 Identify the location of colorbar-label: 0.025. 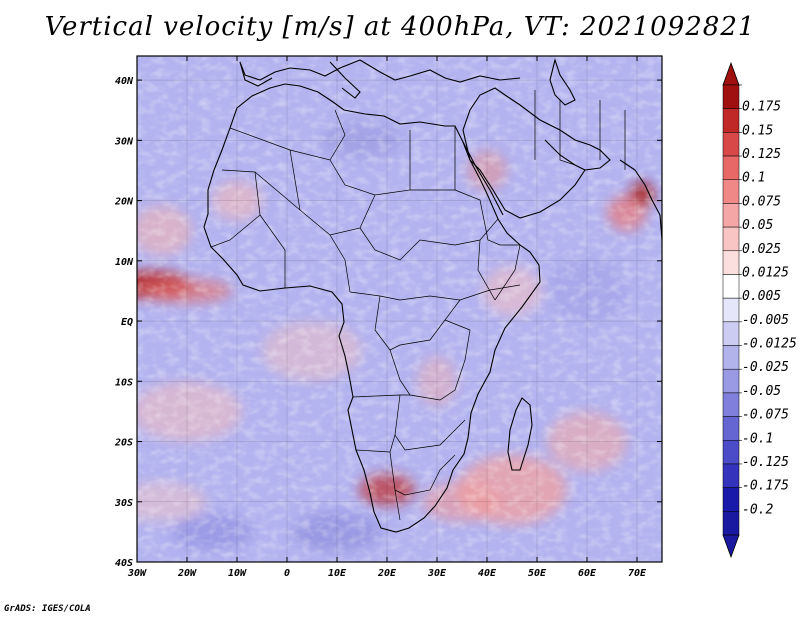
(761, 249).